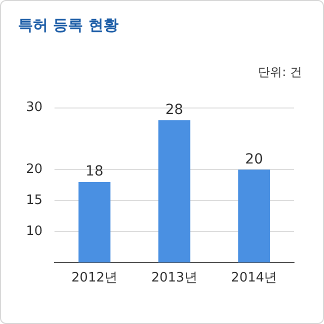  I want to click on data-label: 18, so click(95, 172).